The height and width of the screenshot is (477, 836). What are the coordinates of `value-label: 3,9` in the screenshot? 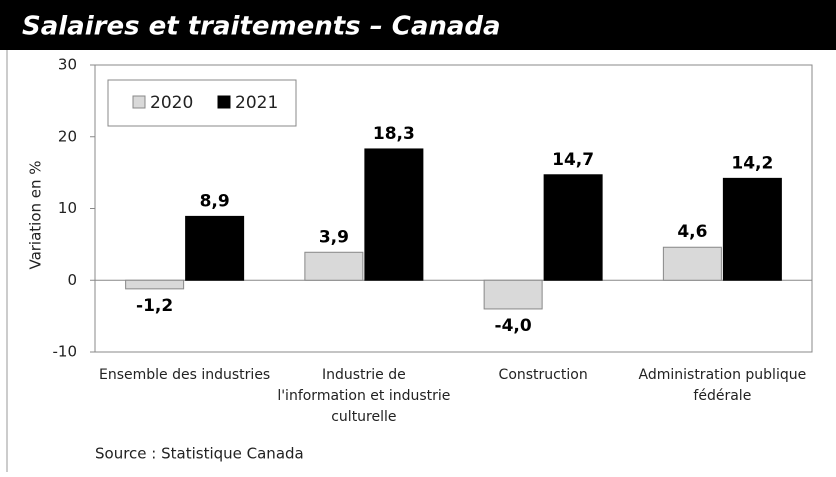 It's located at (334, 237).